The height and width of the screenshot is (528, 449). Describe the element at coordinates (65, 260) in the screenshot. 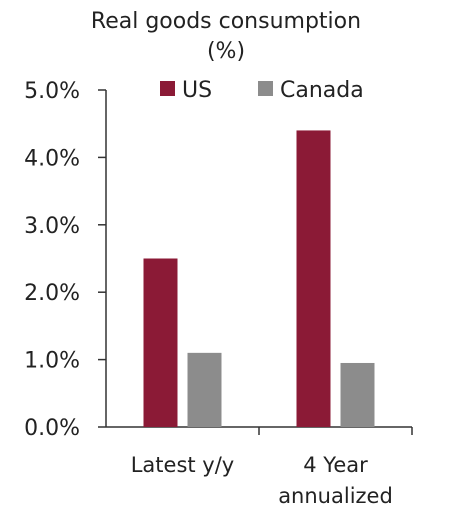

I see `y-axis-ticks: 0.0% 1.0% 2.0% 3.0% 4.0% 5.0%` at that location.